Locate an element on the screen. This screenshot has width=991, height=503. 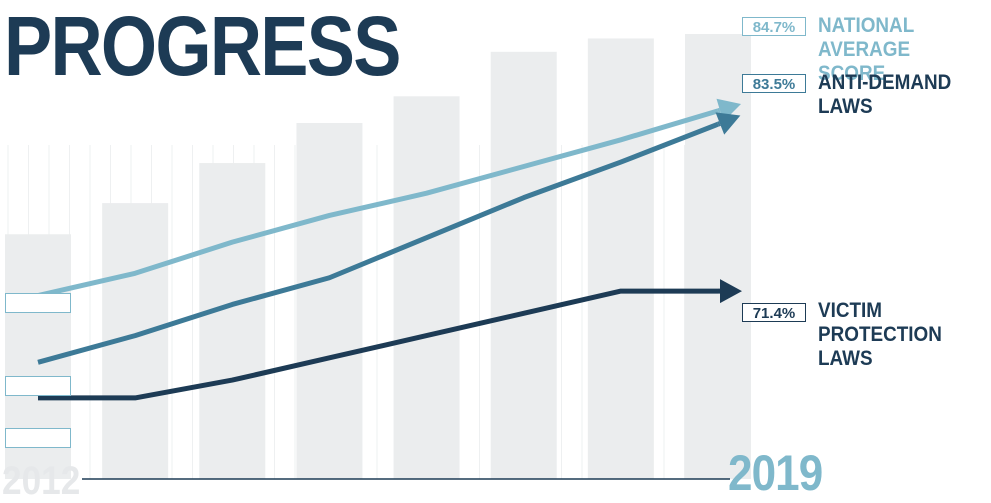
series-name-antidemand: ANTI-DEMAND LAWS is located at coordinates (884, 95).